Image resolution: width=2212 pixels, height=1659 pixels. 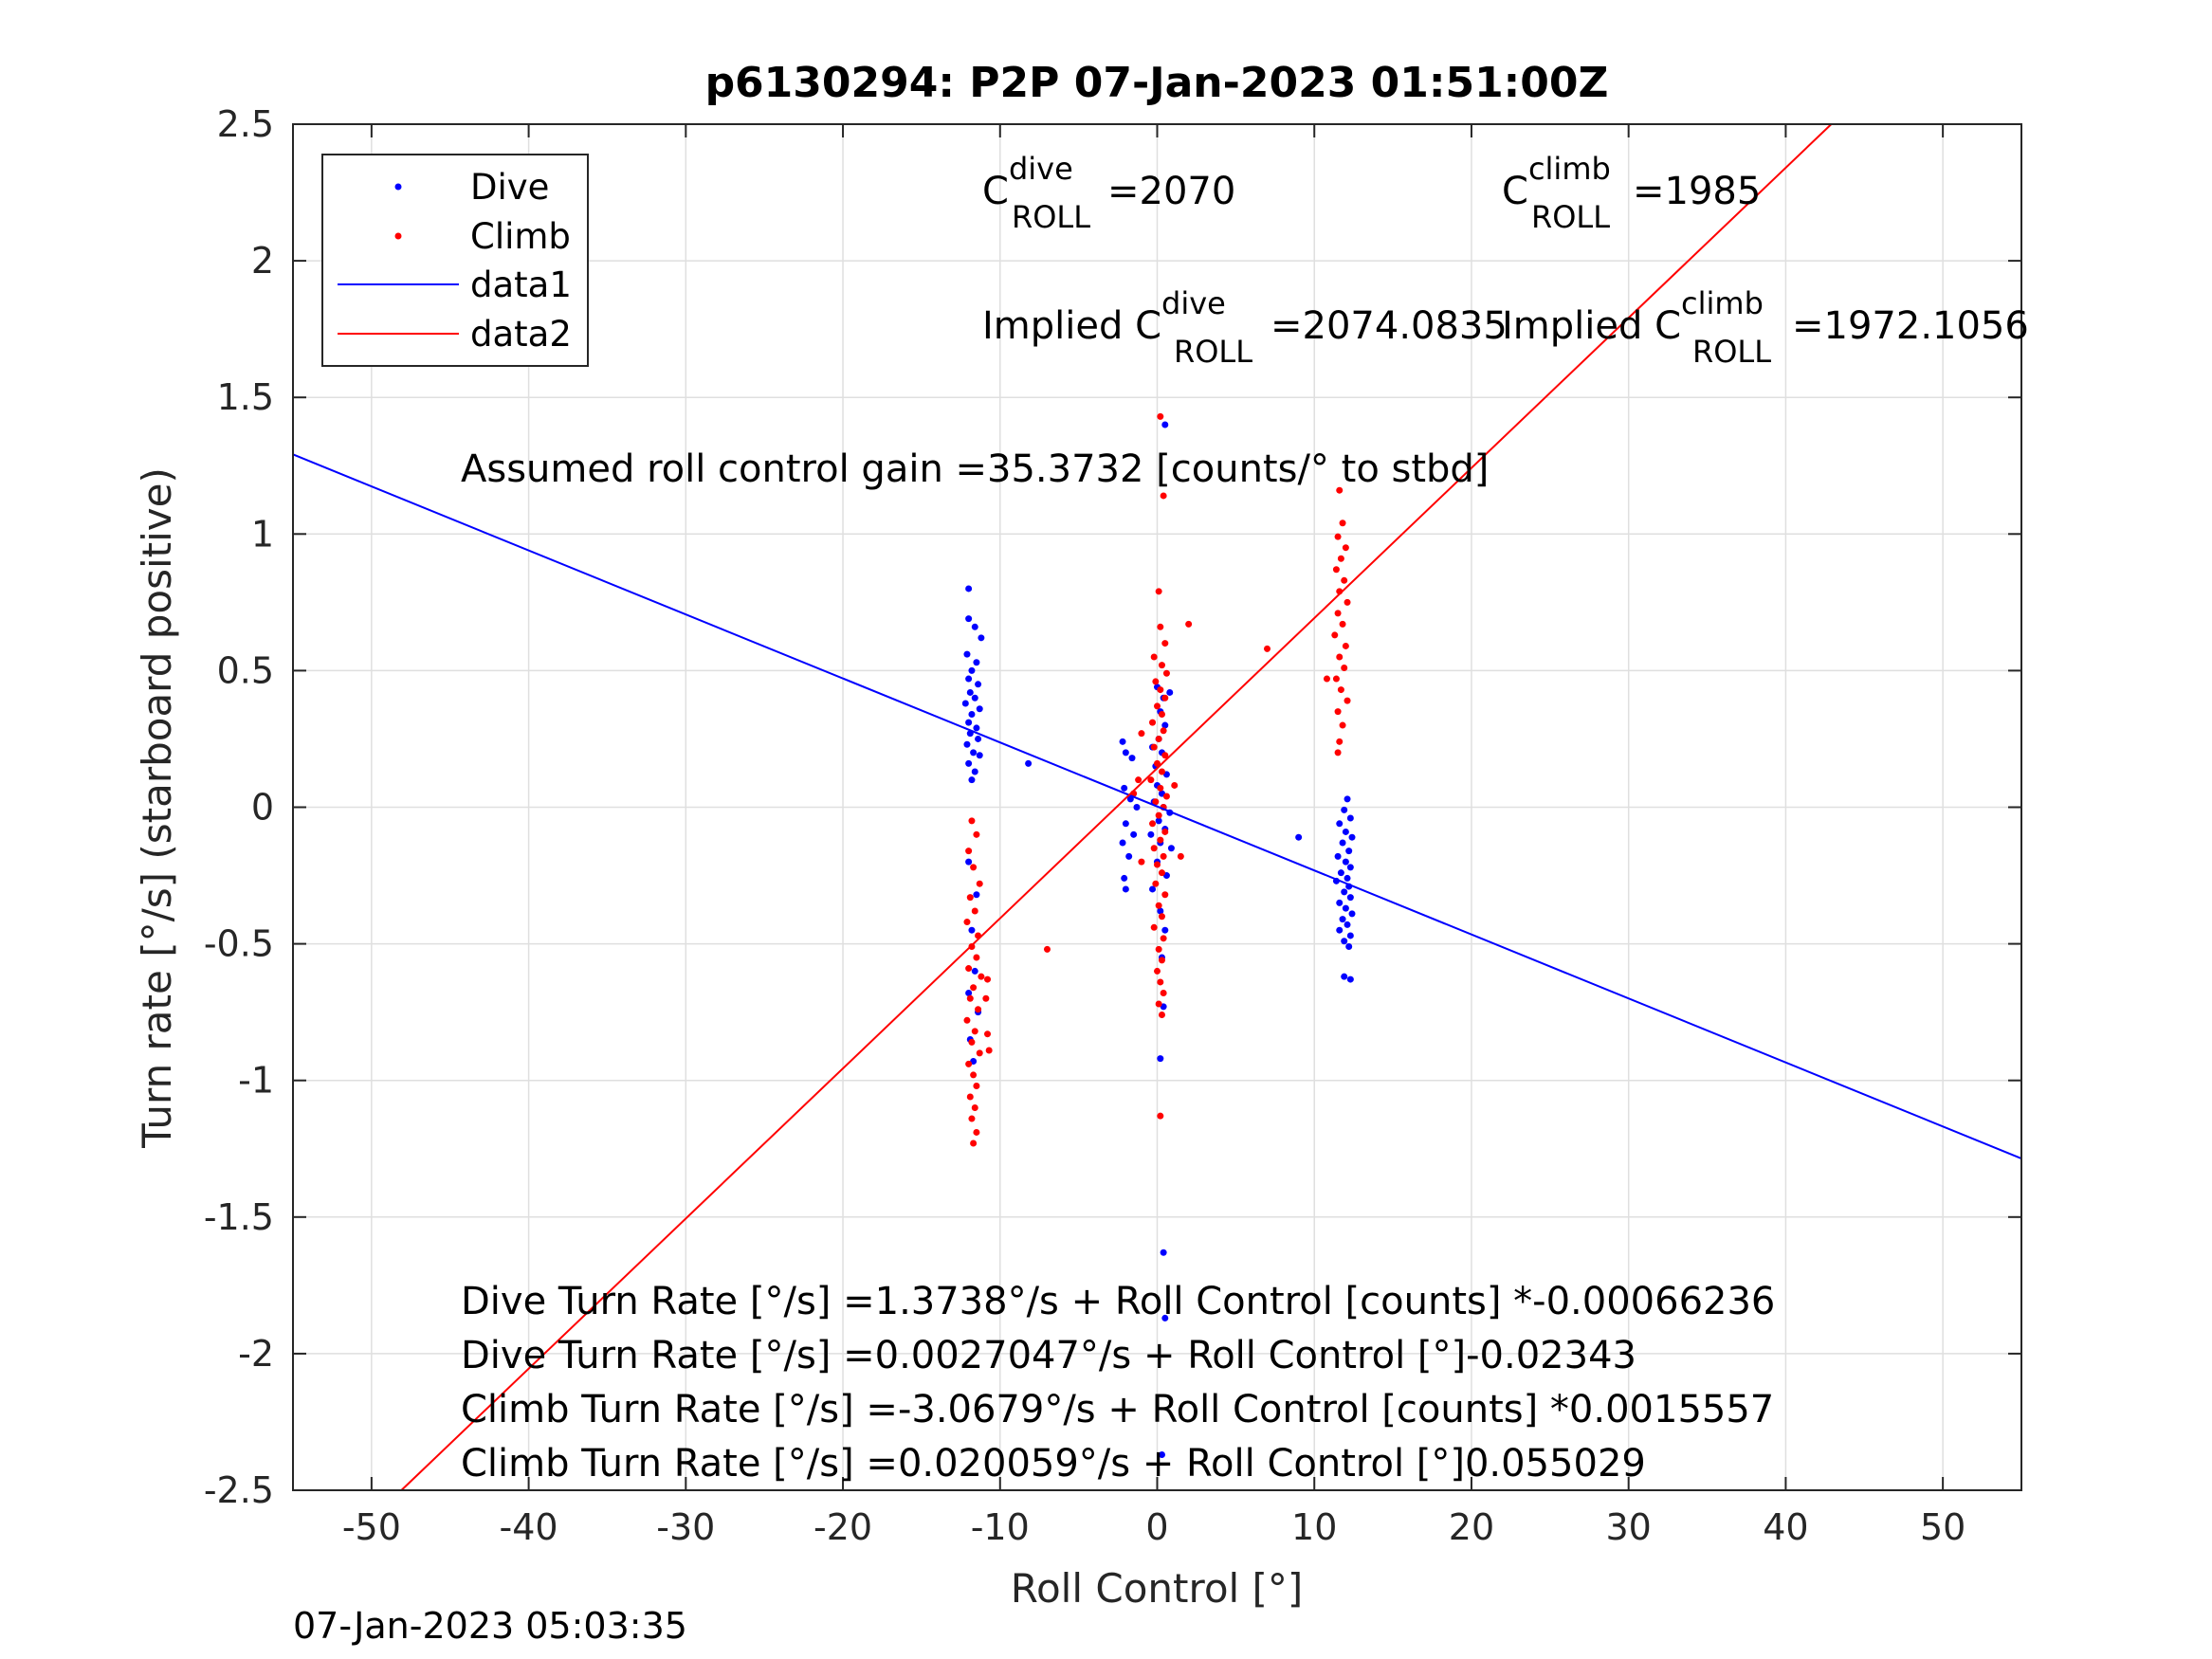 What do you see at coordinates (685, 1527) in the screenshot?
I see `x-tick-label: -30` at bounding box center [685, 1527].